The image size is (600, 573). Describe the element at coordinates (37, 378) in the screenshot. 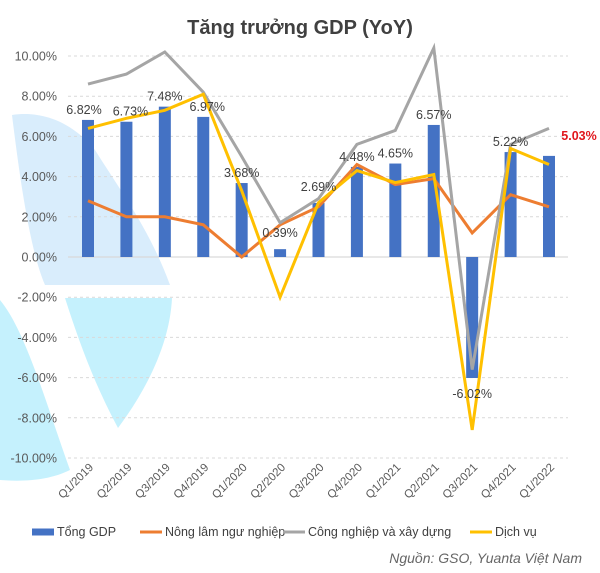

I see `y-tick-label: -6.00%` at that location.